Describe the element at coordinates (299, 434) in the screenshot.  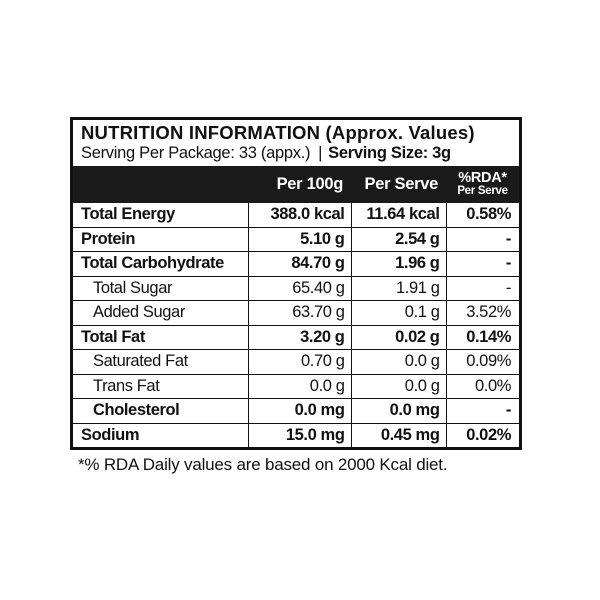
I see `value-per-100g: 15.0 mg` at that location.